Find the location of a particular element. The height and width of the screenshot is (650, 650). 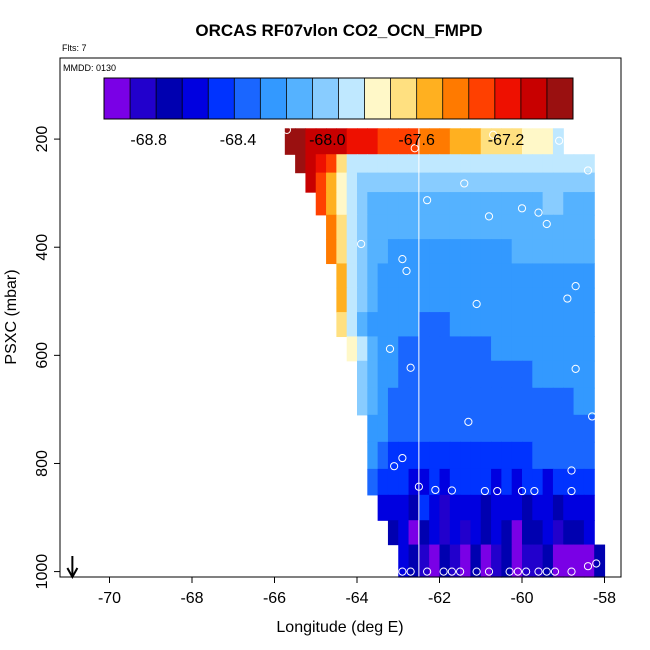

chart-title: ORCAS RF07vlon CO2_OCN_FMPD is located at coordinates (338, 30).